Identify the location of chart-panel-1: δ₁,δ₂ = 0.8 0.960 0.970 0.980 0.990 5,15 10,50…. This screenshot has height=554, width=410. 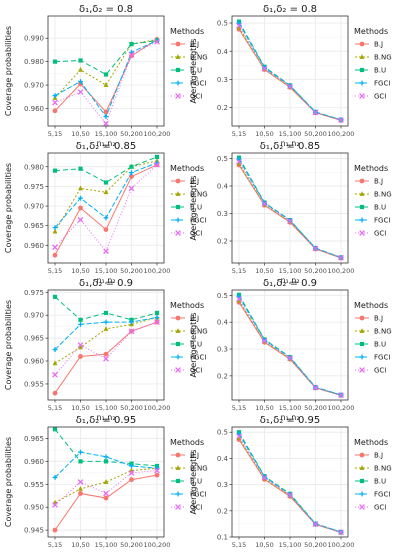
(106, 76).